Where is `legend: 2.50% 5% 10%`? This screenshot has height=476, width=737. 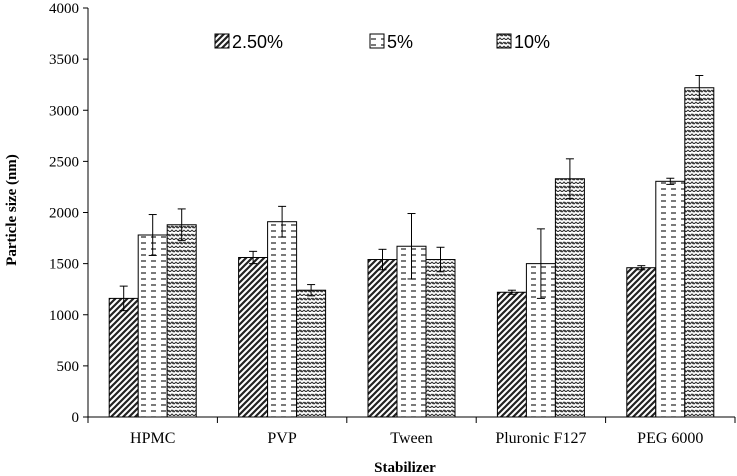
legend: 2.50% 5% 10% is located at coordinates (382, 42).